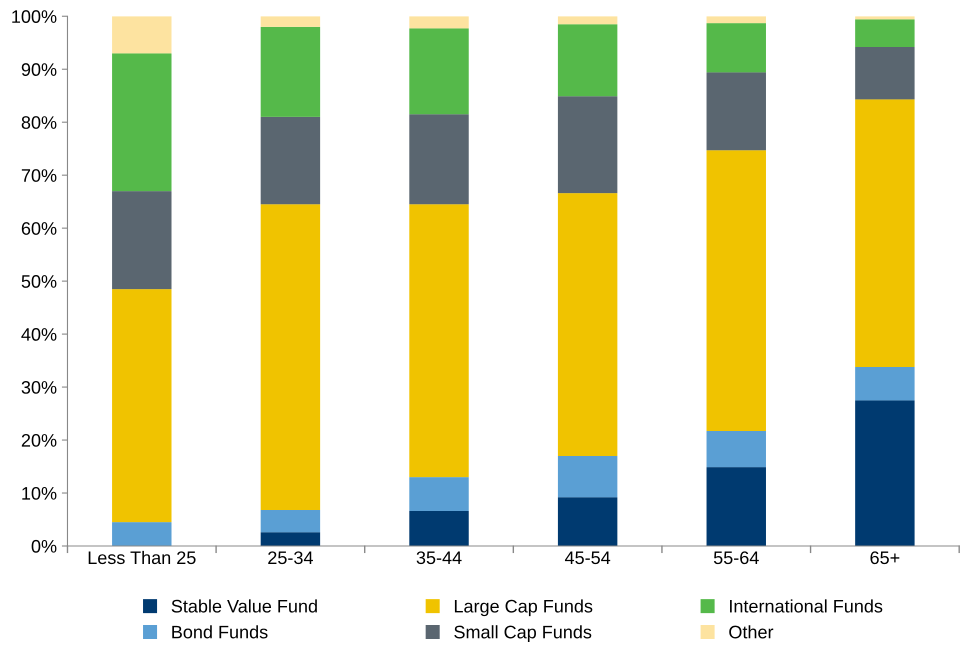 Image resolution: width=964 pixels, height=650 pixels. Describe the element at coordinates (587, 558) in the screenshot. I see `x-tick-label: 45-54` at that location.